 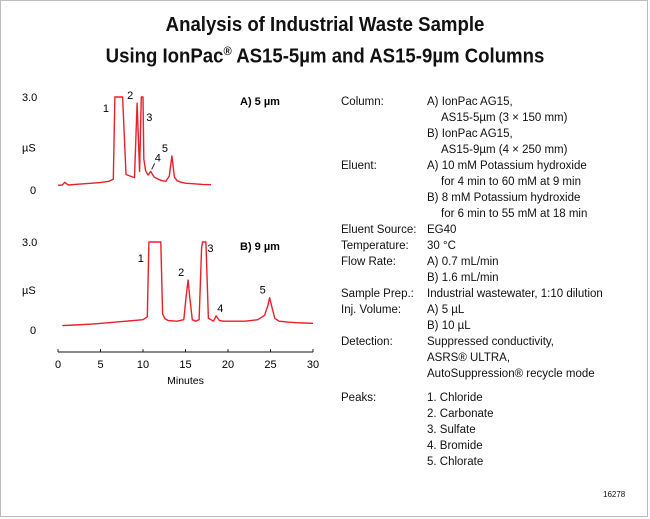 I want to click on condition-temperature: Temperature: 30 °C, so click(x=493, y=246).